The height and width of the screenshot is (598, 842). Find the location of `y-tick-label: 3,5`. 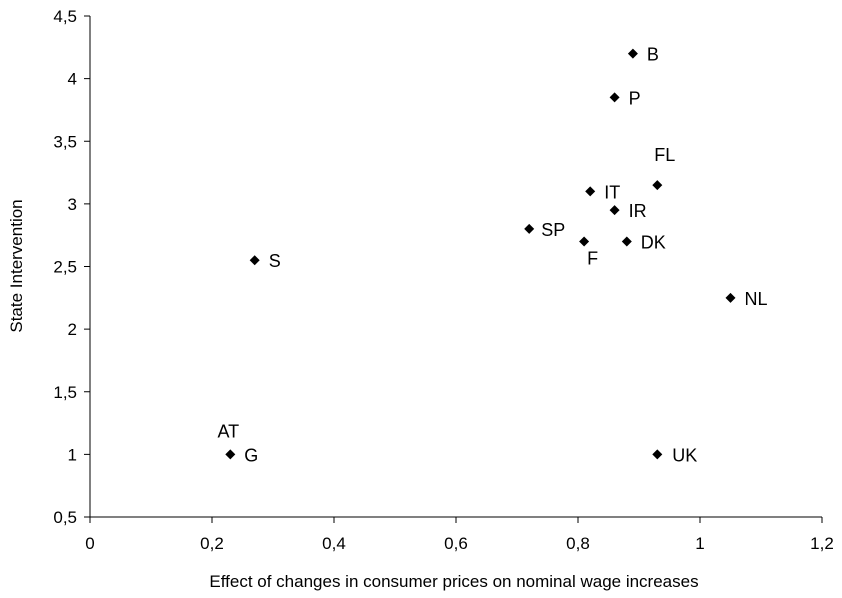

y-tick-label: 3,5 is located at coordinates (65, 141).